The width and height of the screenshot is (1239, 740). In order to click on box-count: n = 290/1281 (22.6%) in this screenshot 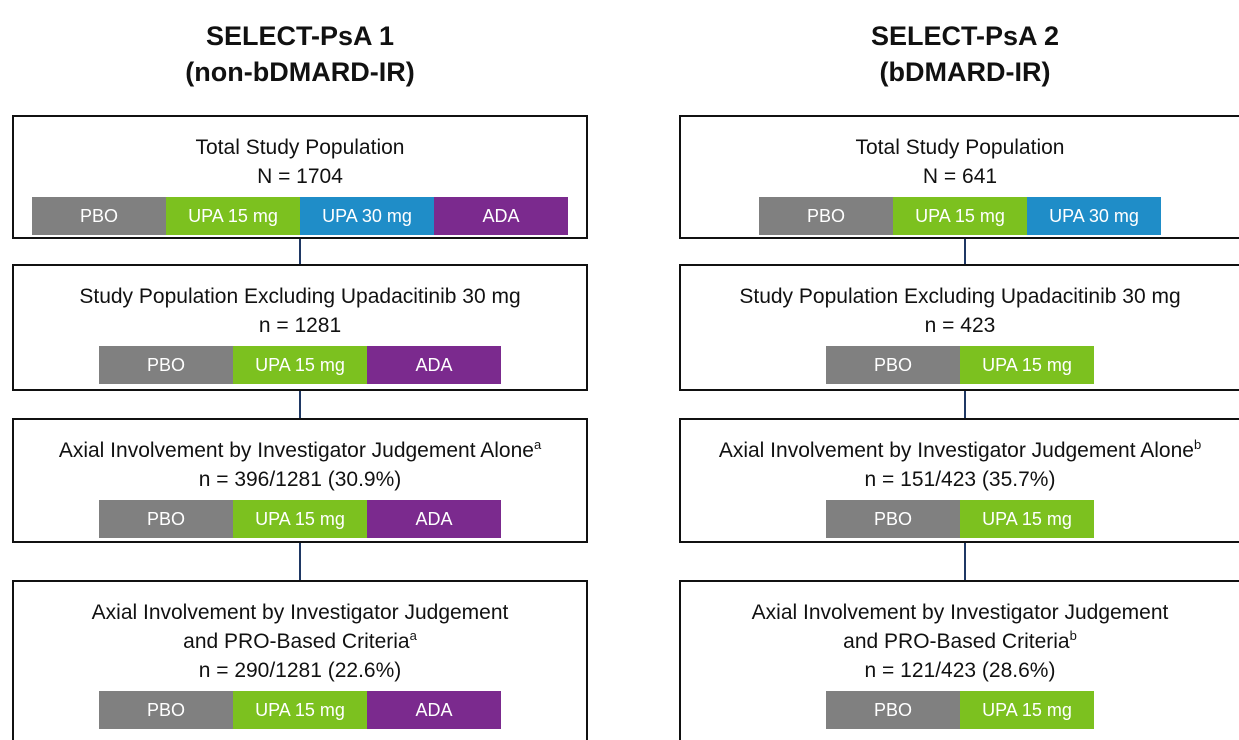, I will do `click(300, 670)`.